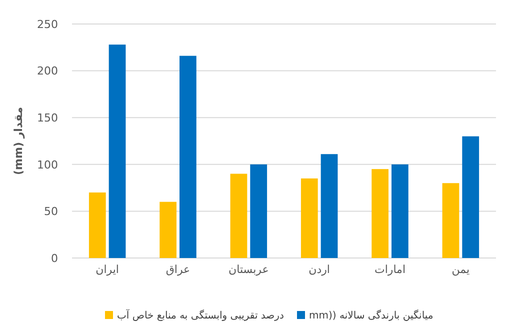  I want to click on x-tick-label: عربستان, so click(248, 269).